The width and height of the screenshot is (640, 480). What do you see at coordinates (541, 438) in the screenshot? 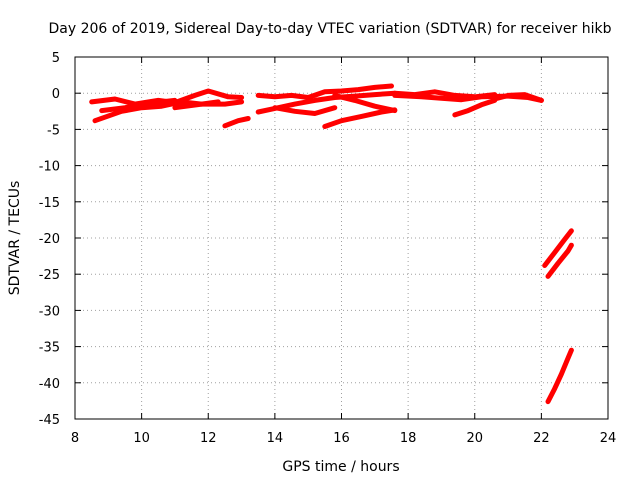
I see `x-tick-label: 22` at bounding box center [541, 438].